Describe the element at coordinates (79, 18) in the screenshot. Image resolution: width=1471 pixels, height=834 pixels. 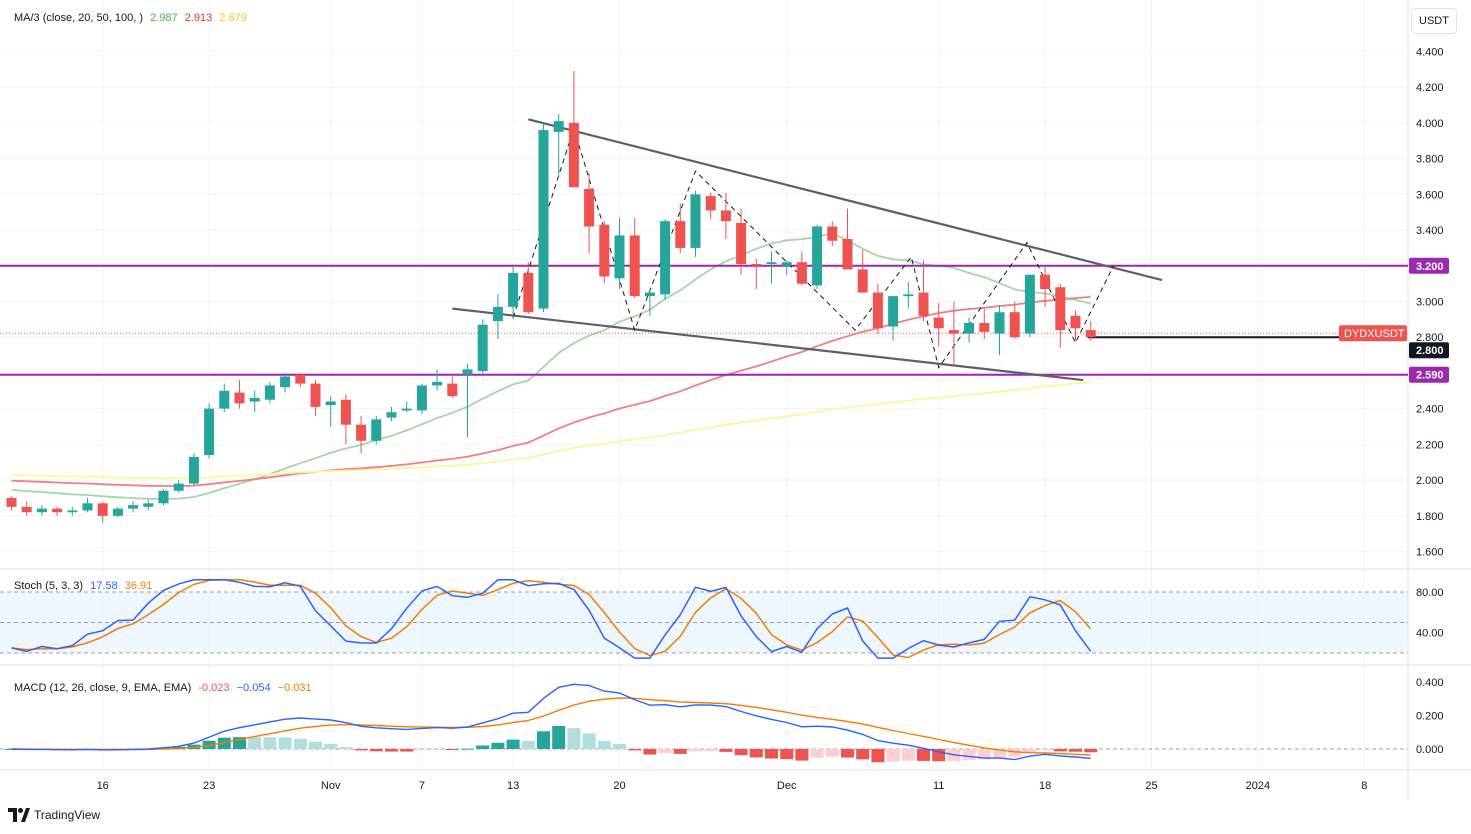
I see `ma-legend-label: MA/3 (close, 20, 50, 100, )` at that location.